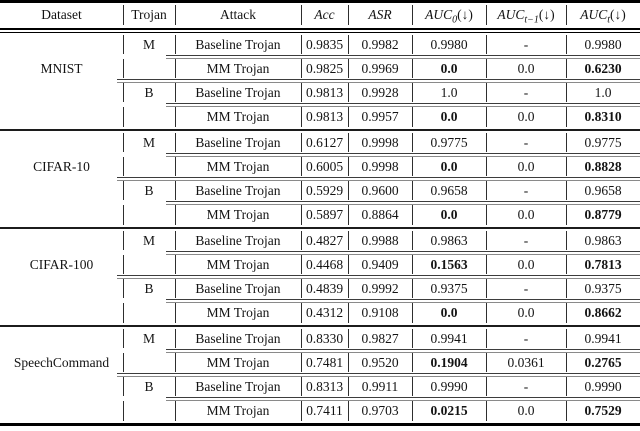 The width and height of the screenshot is (640, 431). What do you see at coordinates (320, 1) in the screenshot?
I see `table-top-rule` at bounding box center [320, 1].